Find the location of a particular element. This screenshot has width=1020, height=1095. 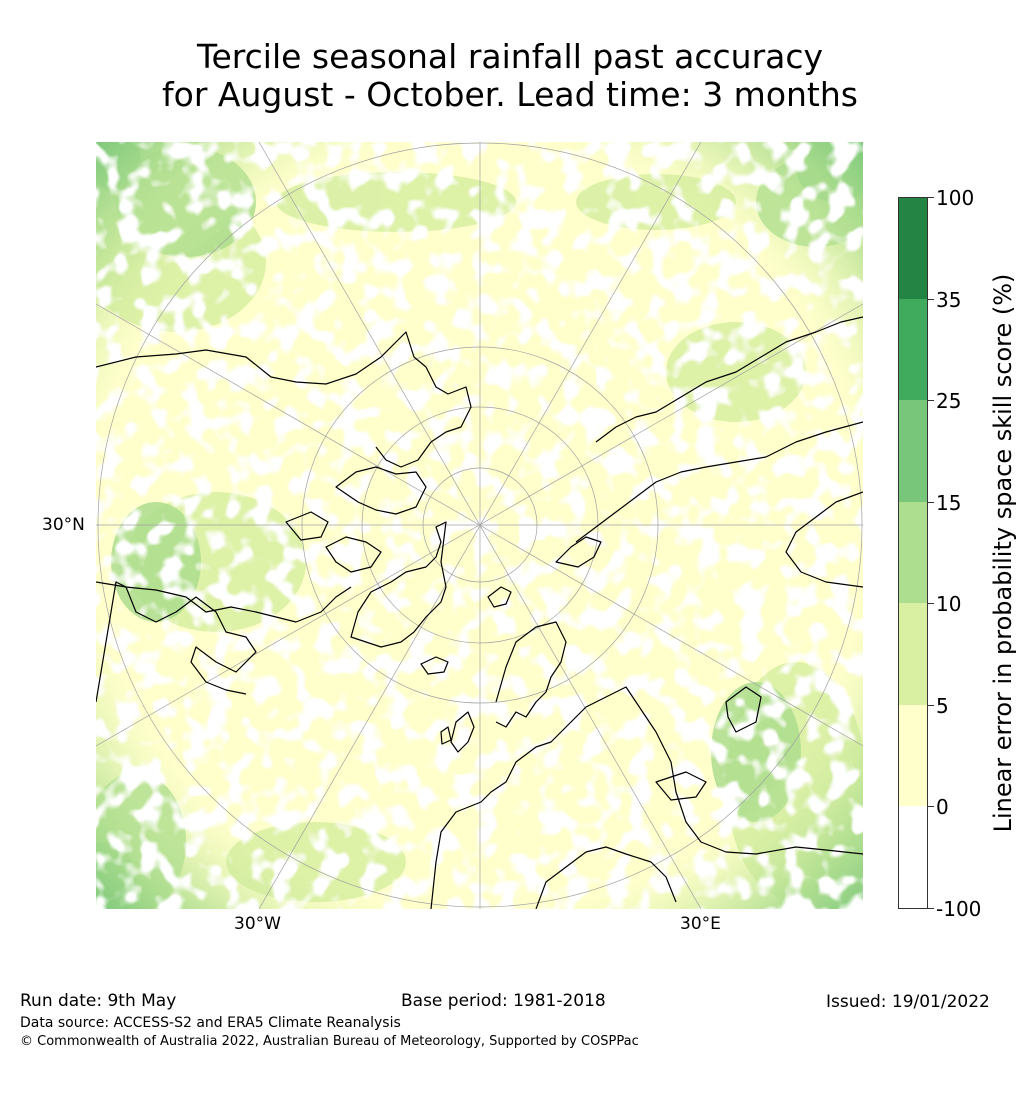

lat-label-30n: 30°N is located at coordinates (63, 525).